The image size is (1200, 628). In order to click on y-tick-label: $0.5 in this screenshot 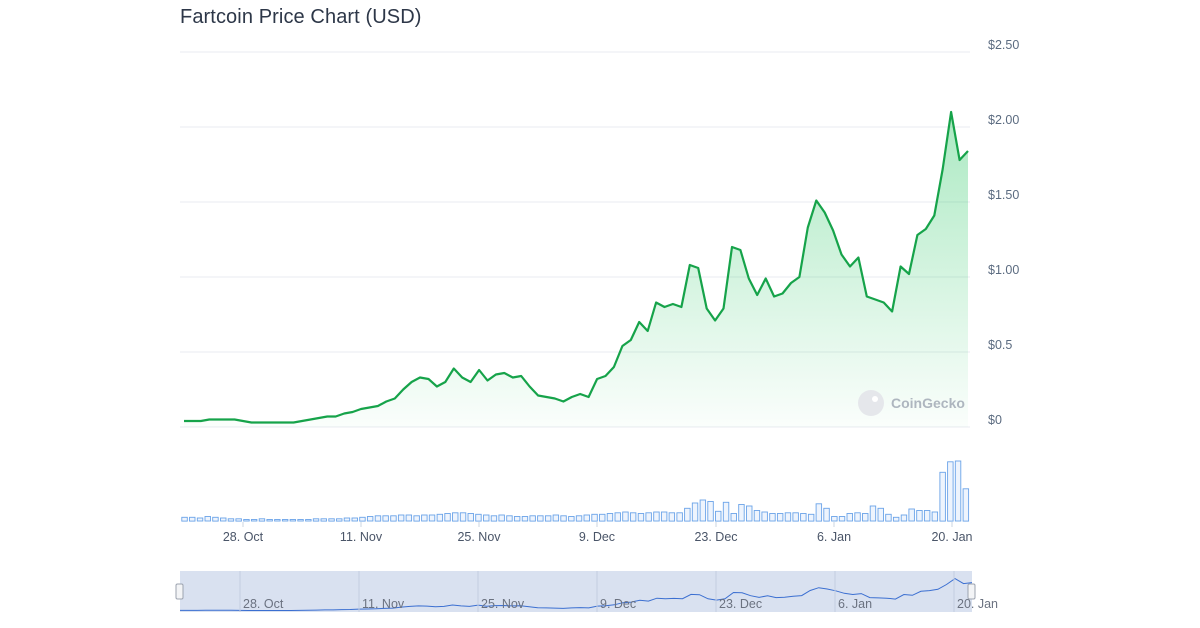, I will do `click(1000, 345)`.